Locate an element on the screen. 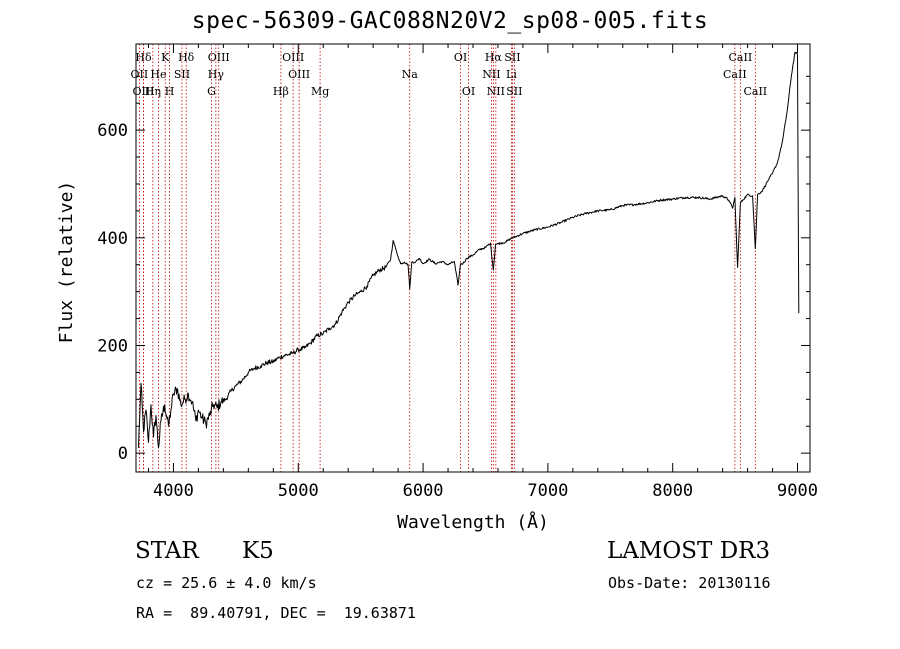 The height and width of the screenshot is (649, 900). coordinates-readout: RA = 89.40791, DEC = 19.63871 is located at coordinates (276, 613).